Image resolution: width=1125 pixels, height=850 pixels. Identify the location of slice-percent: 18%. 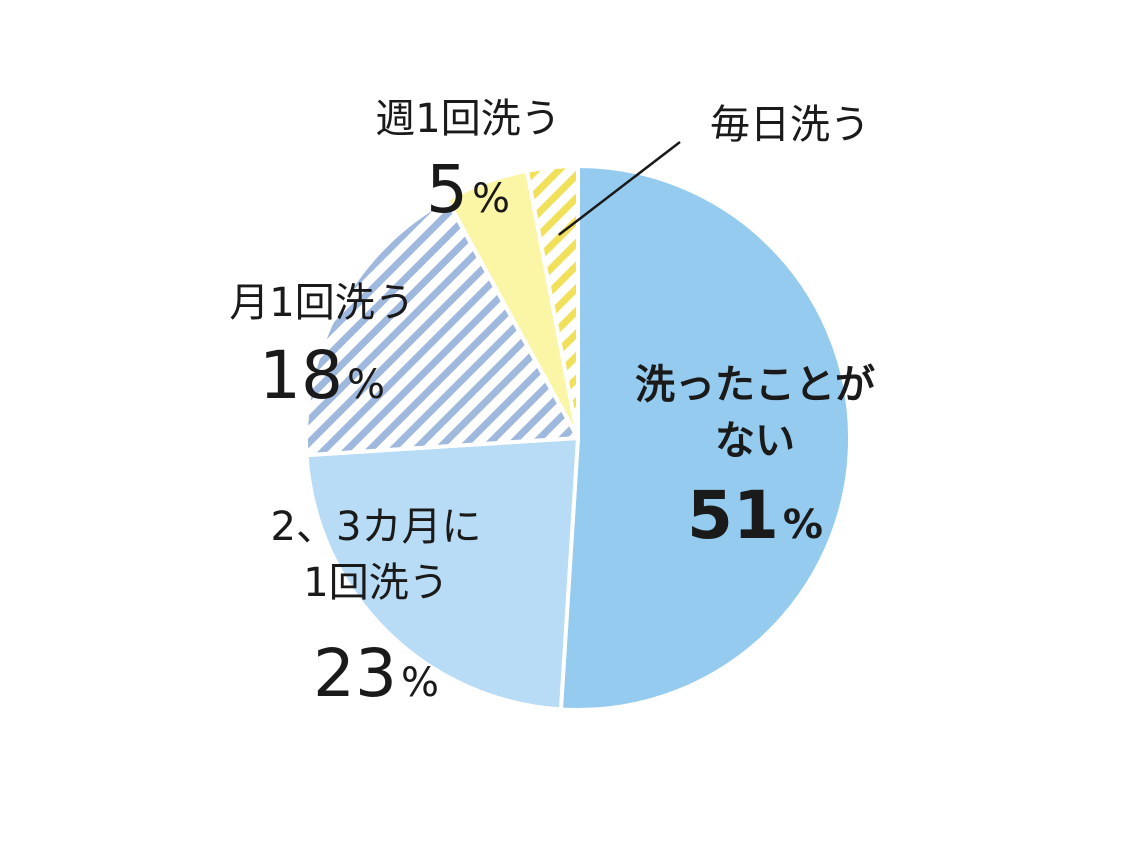
(322, 375).